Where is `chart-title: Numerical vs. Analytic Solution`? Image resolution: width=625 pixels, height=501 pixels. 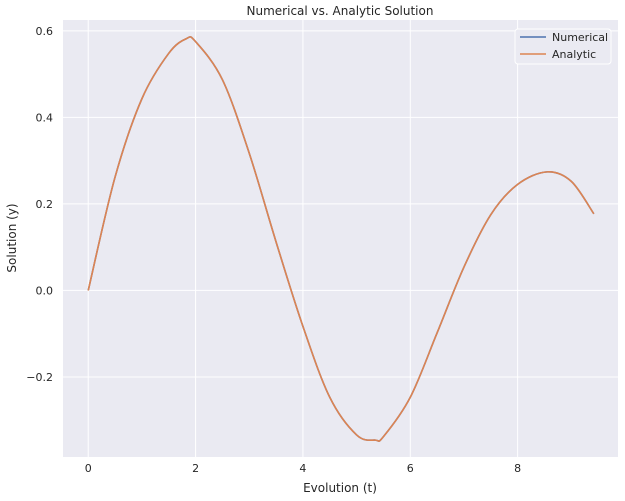 chart-title: Numerical vs. Analytic Solution is located at coordinates (340, 11).